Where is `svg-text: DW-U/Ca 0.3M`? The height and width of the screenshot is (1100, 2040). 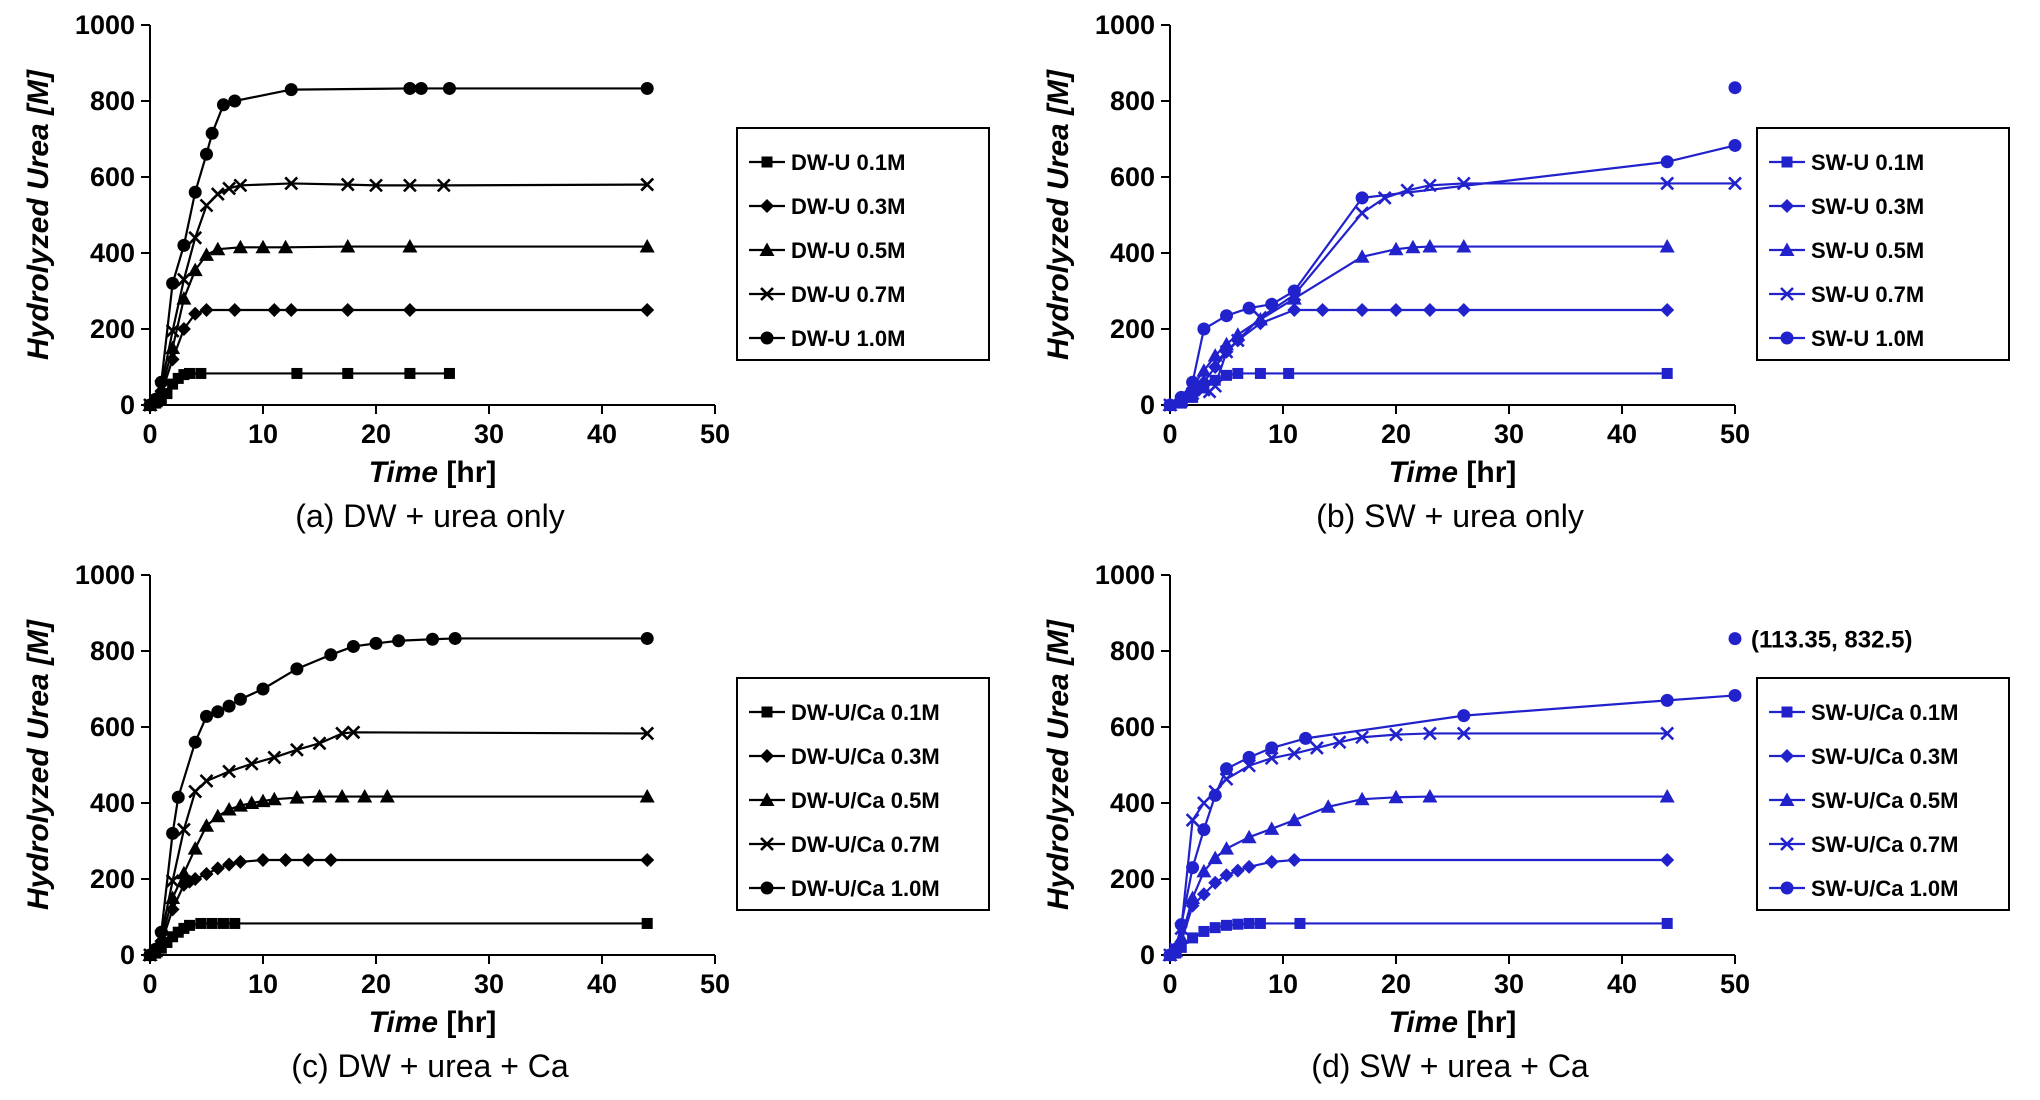 svg-text: DW-U/Ca 0.3M is located at coordinates (865, 756).